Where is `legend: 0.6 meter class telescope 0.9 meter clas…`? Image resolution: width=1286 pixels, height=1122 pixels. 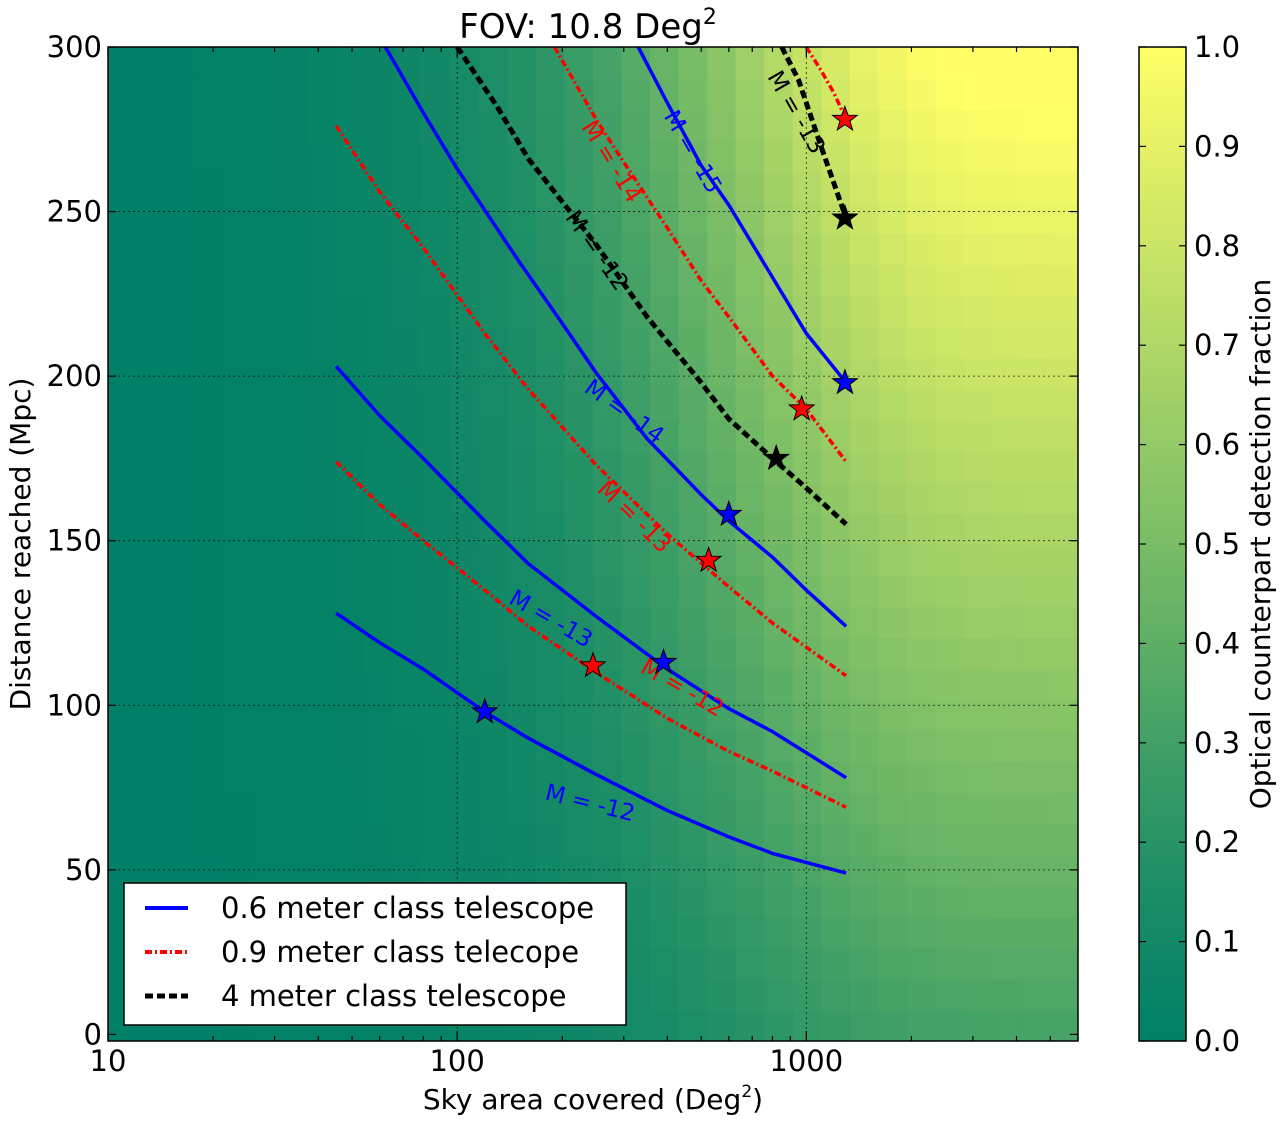
legend: 0.6 meter class telescope 0.9 meter clas… is located at coordinates (375, 954).